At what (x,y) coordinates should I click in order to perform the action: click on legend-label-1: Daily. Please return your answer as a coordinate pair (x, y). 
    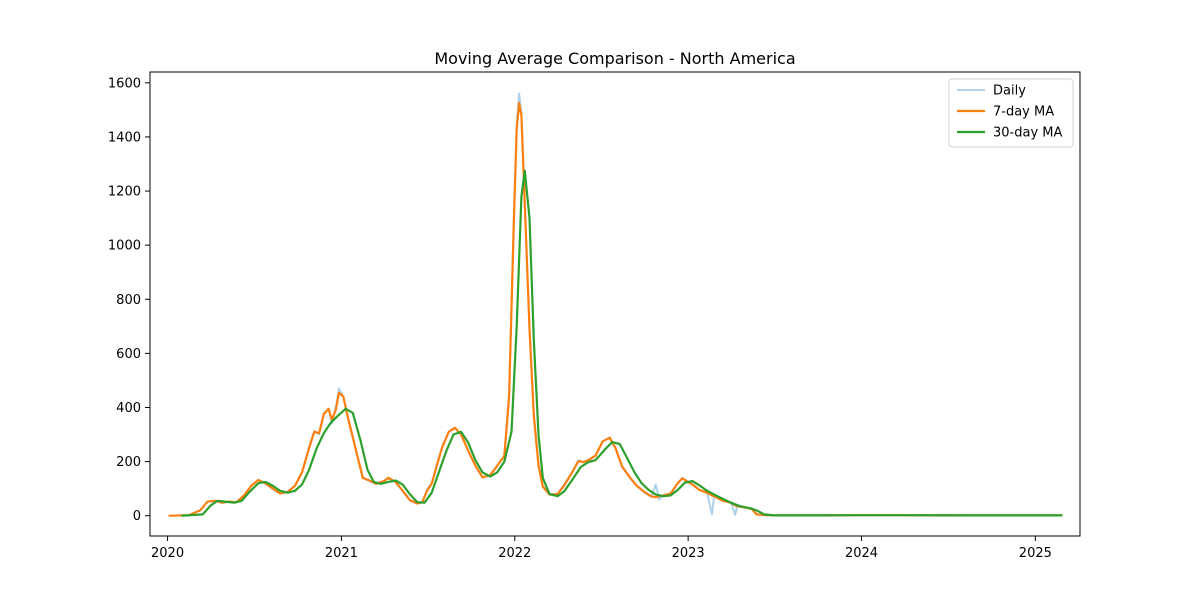
    Looking at the image, I should click on (1009, 91).